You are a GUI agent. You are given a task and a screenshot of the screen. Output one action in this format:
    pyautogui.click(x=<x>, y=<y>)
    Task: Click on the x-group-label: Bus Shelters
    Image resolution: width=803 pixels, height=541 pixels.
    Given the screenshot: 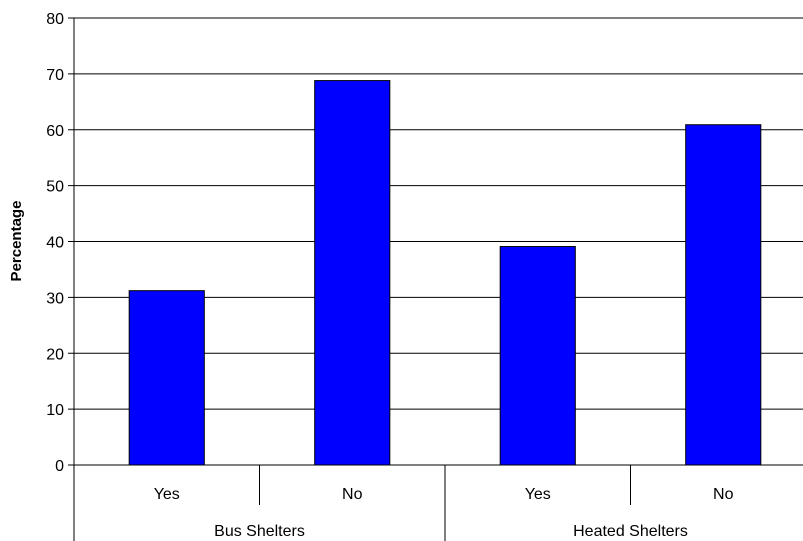 What is the action you would take?
    pyautogui.click(x=259, y=531)
    